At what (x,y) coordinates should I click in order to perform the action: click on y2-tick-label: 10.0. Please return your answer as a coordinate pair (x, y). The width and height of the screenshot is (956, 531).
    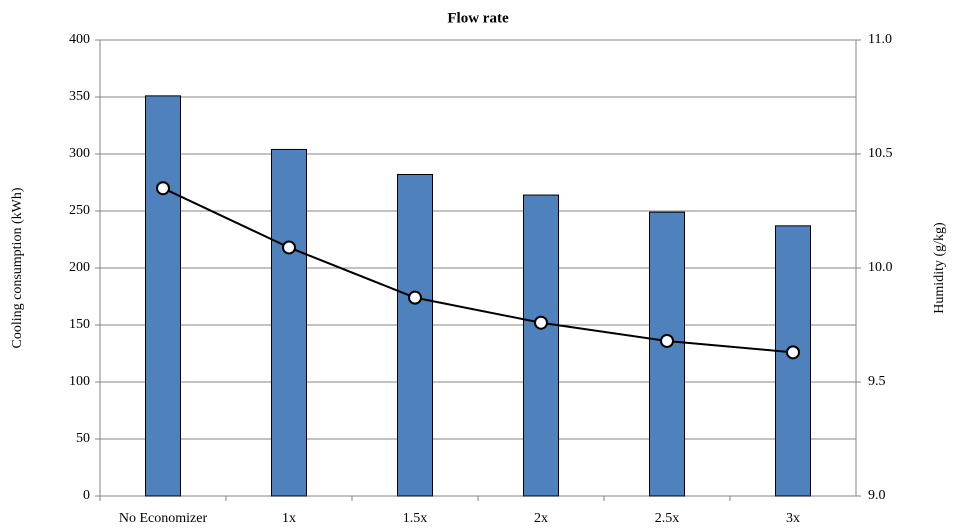
    Looking at the image, I should click on (880, 267).